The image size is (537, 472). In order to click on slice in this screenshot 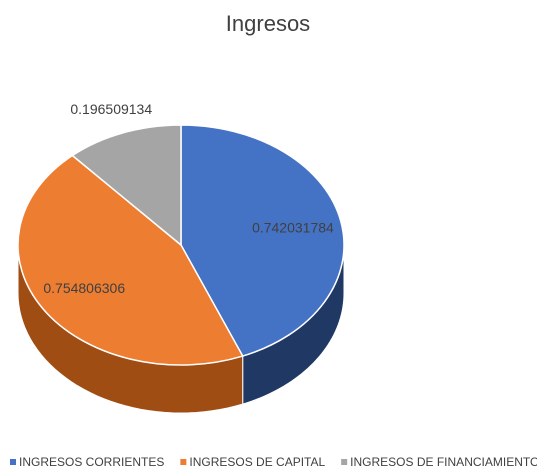, I will do `click(126, 185)`.